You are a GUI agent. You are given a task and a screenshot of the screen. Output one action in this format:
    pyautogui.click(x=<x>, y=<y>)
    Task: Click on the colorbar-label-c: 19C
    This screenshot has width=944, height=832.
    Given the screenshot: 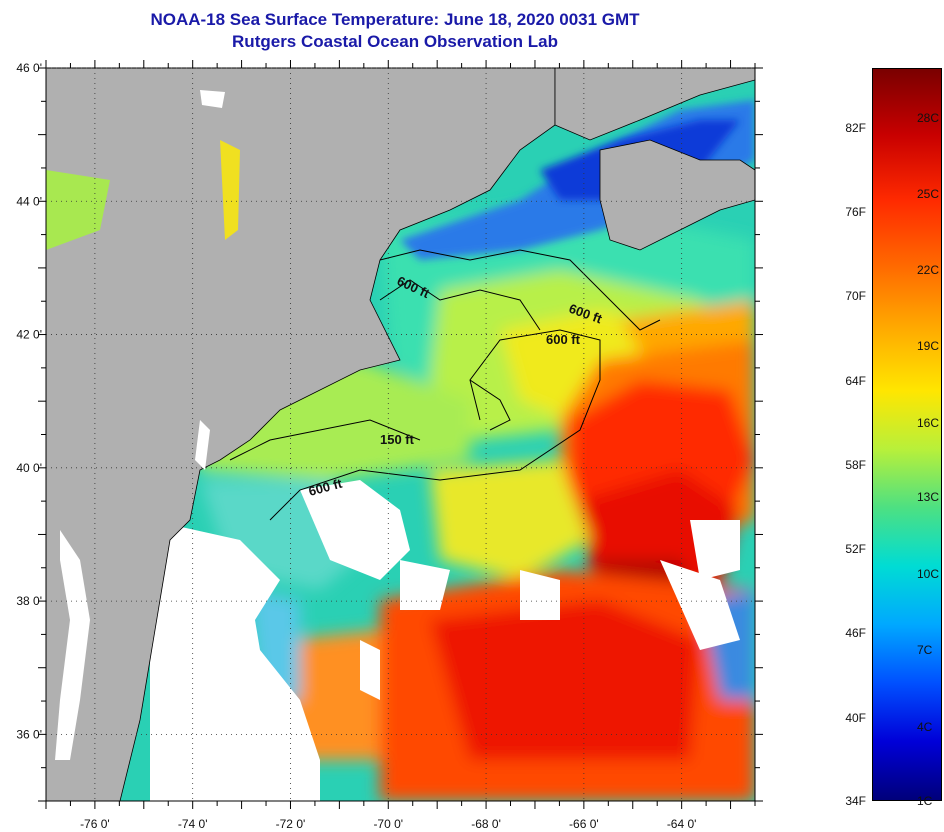 What is the action you would take?
    pyautogui.click(x=928, y=346)
    